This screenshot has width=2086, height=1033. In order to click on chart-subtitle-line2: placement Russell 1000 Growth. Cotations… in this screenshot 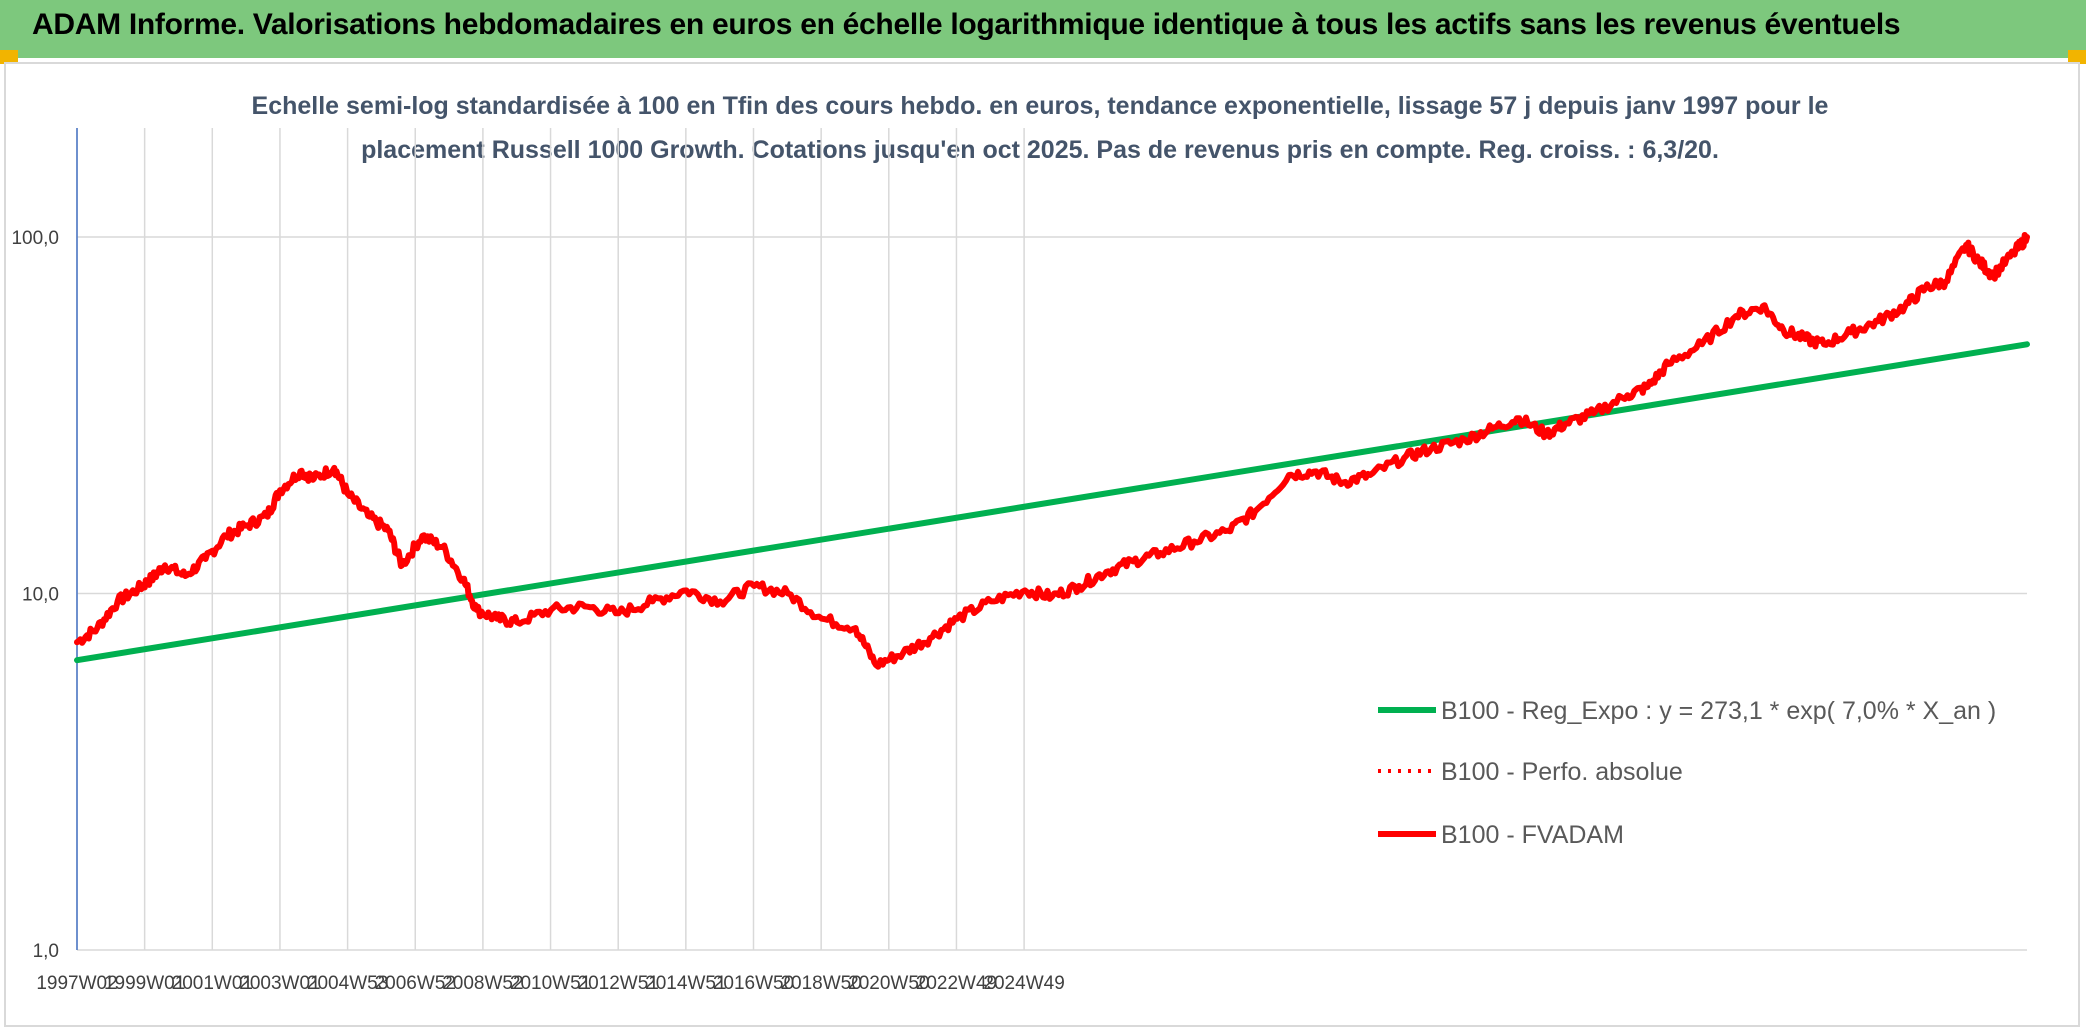, I will do `click(1040, 150)`.